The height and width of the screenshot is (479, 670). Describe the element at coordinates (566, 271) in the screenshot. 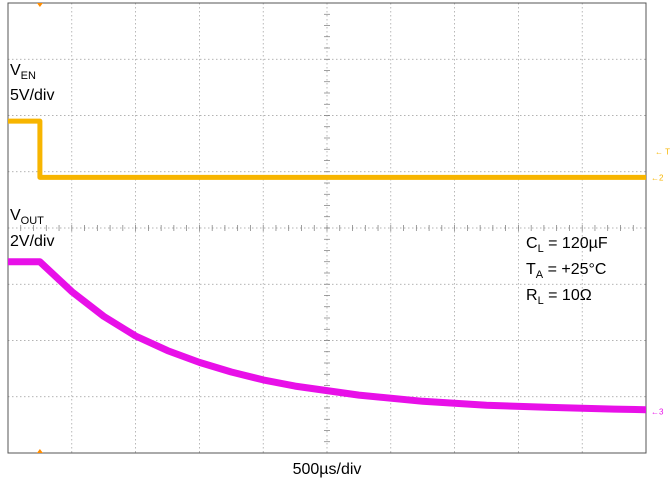

I see `annotation-ta: TA = +25°C` at that location.